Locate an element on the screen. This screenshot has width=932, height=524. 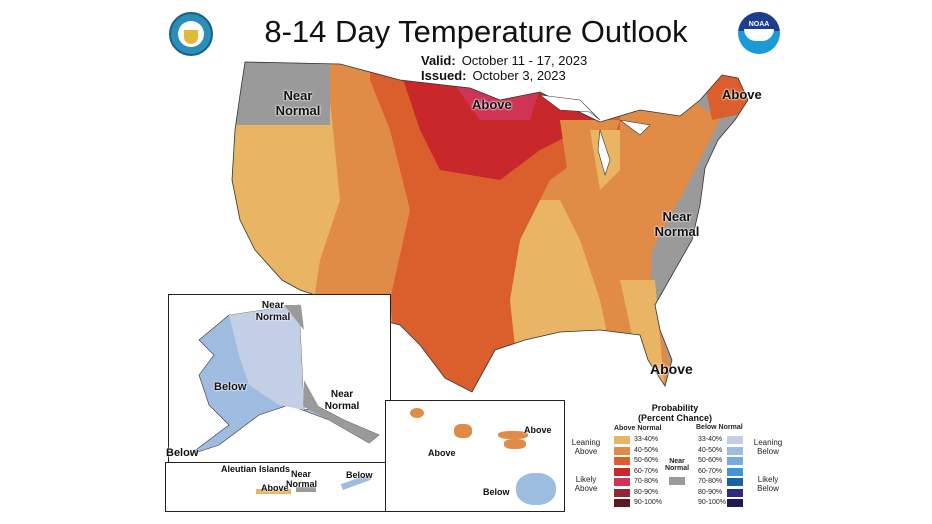
legend-above-range: 50-60% is located at coordinates (646, 460).